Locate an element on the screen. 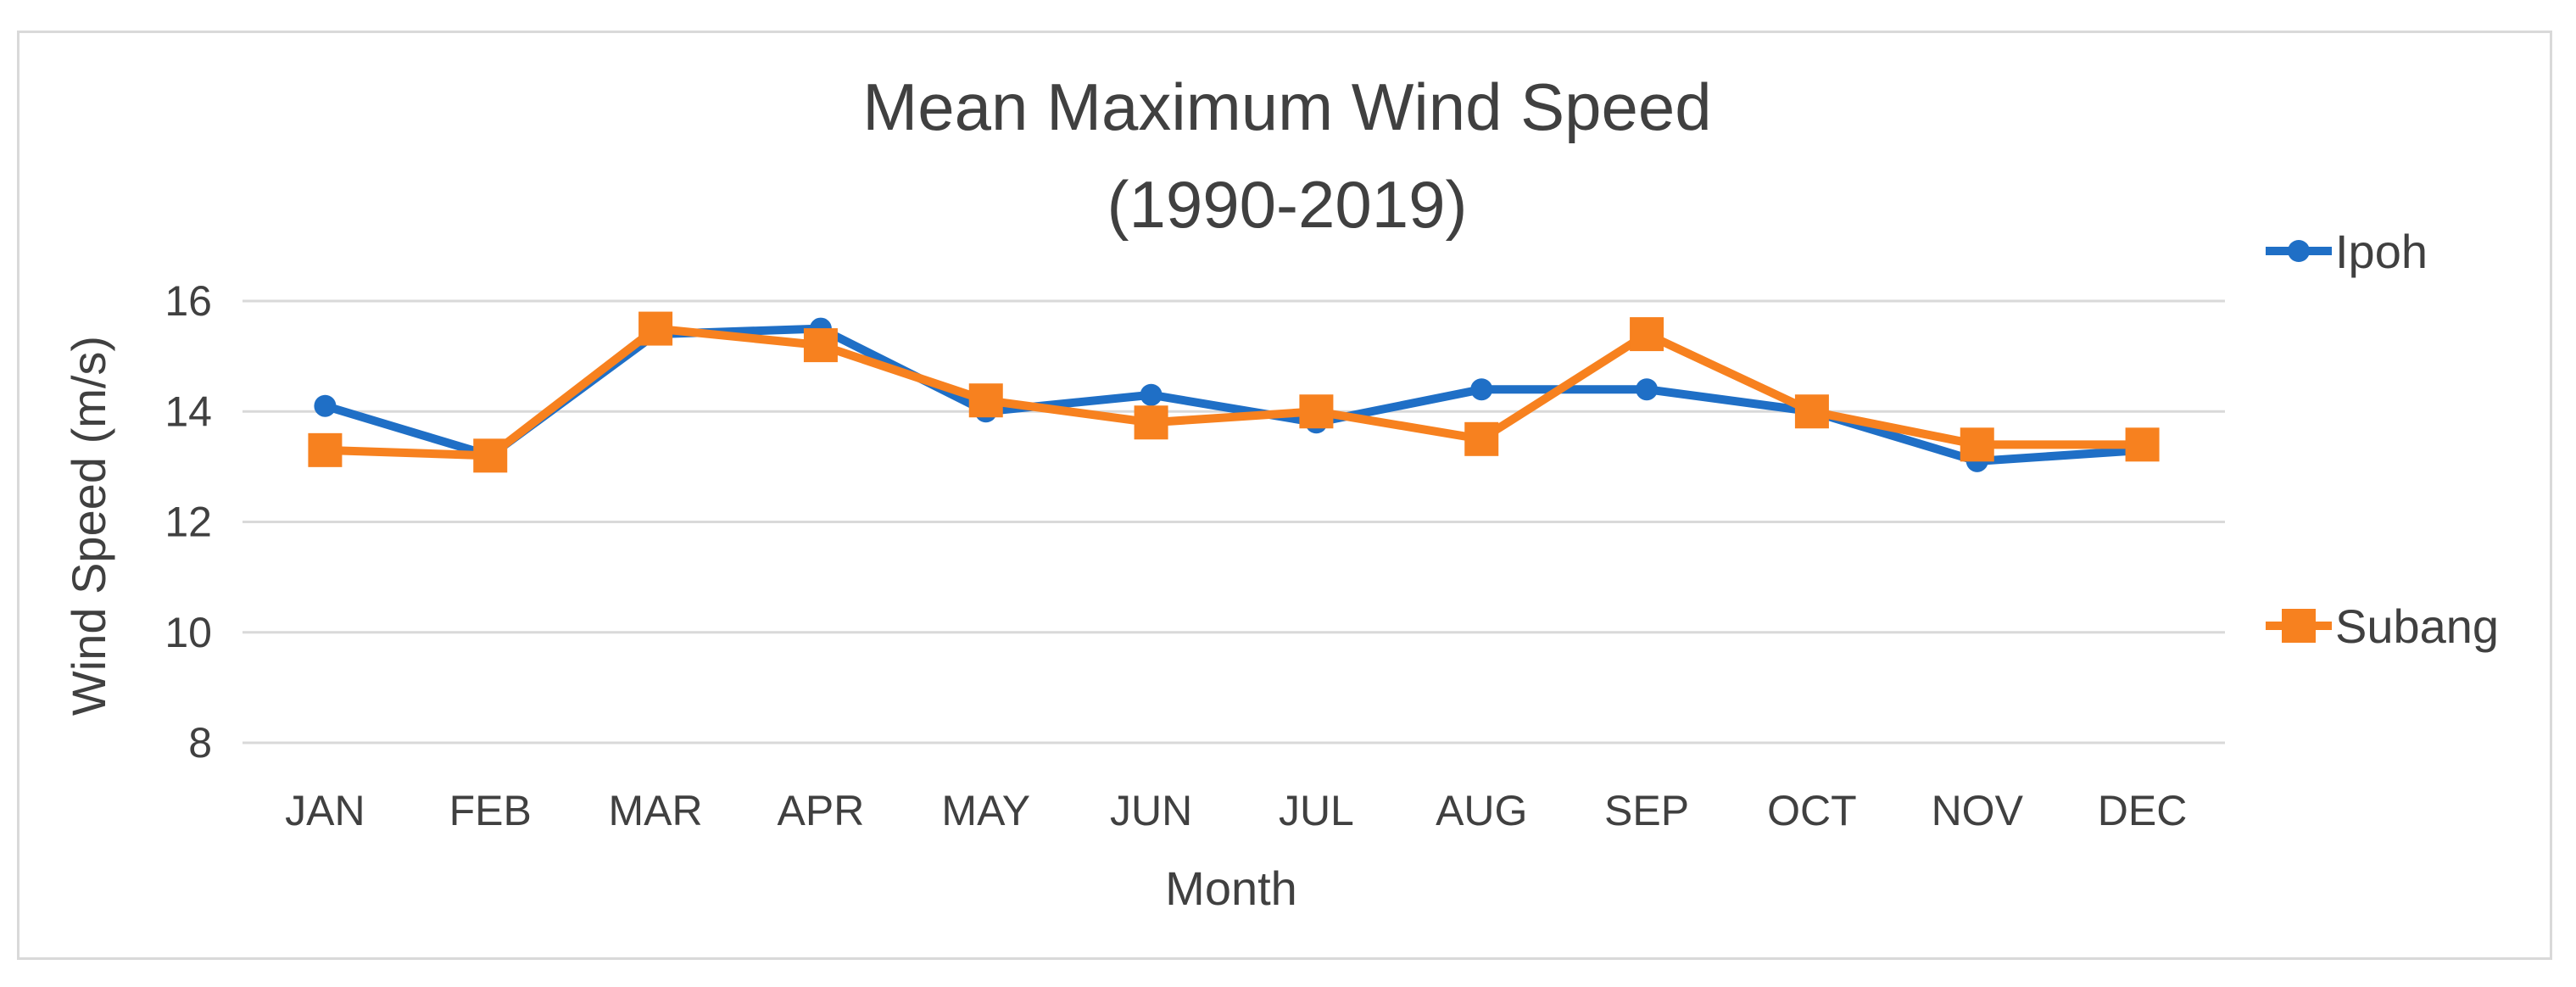 The image size is (2576, 987). series-group is located at coordinates (1234, 392).